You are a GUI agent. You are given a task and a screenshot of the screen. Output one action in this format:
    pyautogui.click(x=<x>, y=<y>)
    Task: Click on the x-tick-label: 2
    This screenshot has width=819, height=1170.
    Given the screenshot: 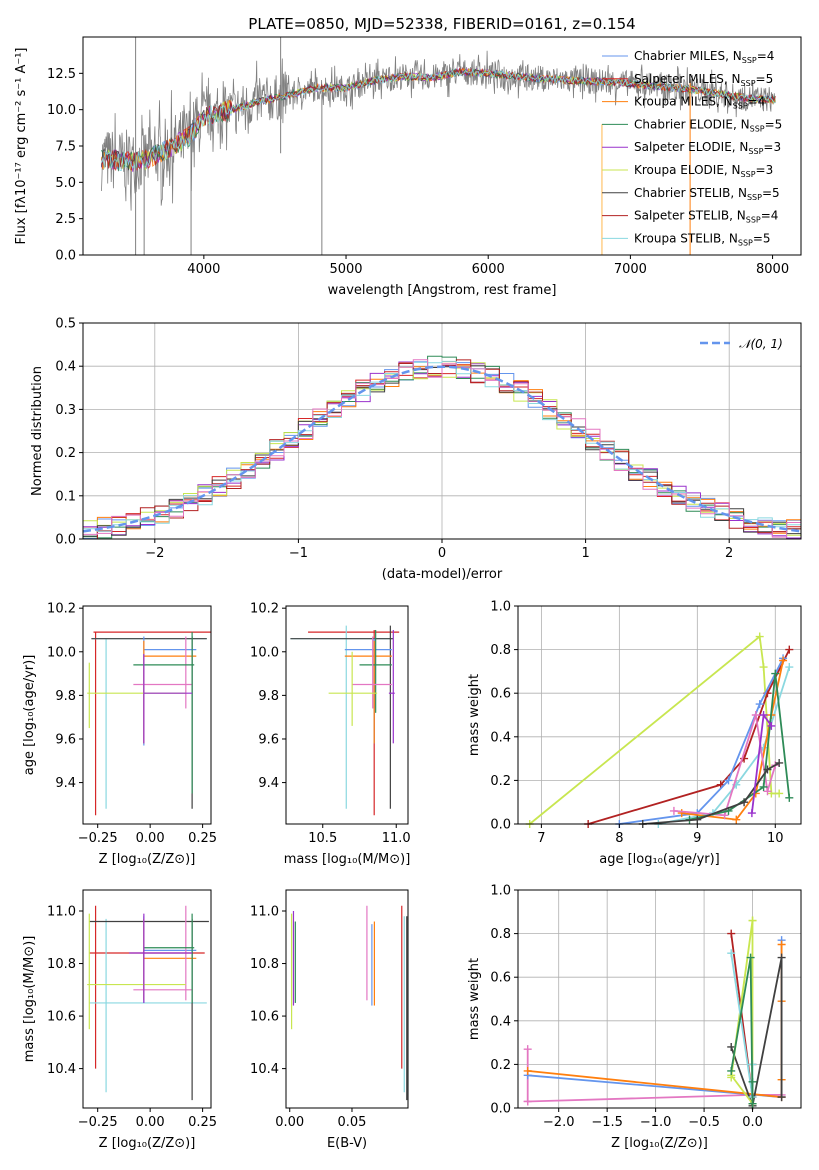 What is the action you would take?
    pyautogui.click(x=729, y=553)
    